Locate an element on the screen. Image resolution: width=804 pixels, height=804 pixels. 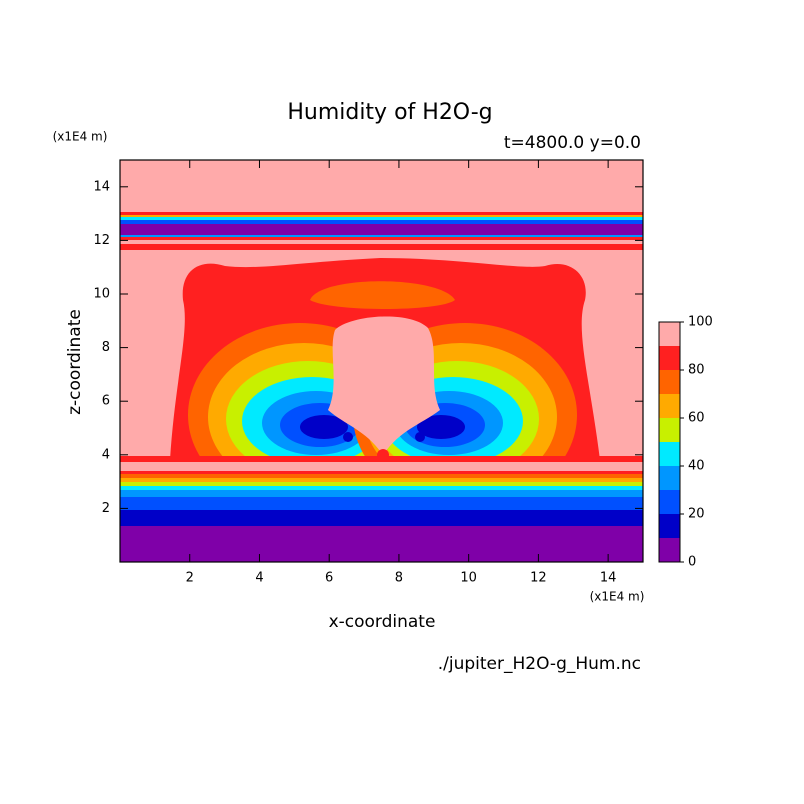
colorbar-tick-label: 100 is located at coordinates (700, 322).